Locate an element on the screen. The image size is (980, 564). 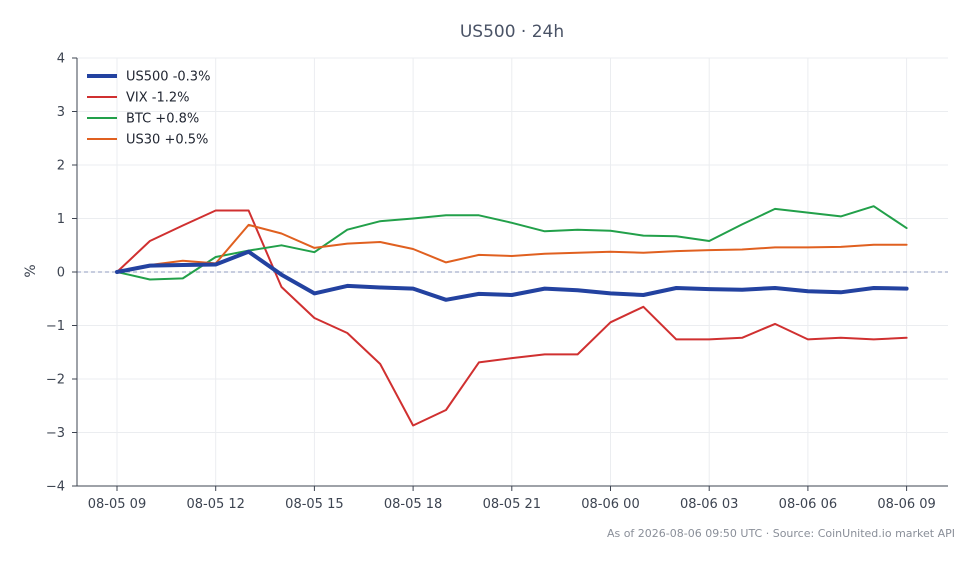
x-tick-label: 08-06 00 is located at coordinates (610, 504).